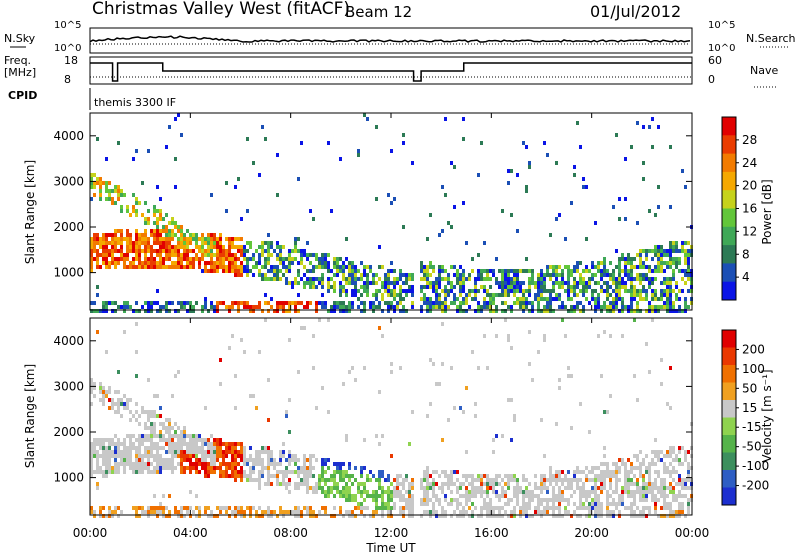 The image size is (800, 554). I want to click on nsearch-label: N.Search, so click(771, 38).